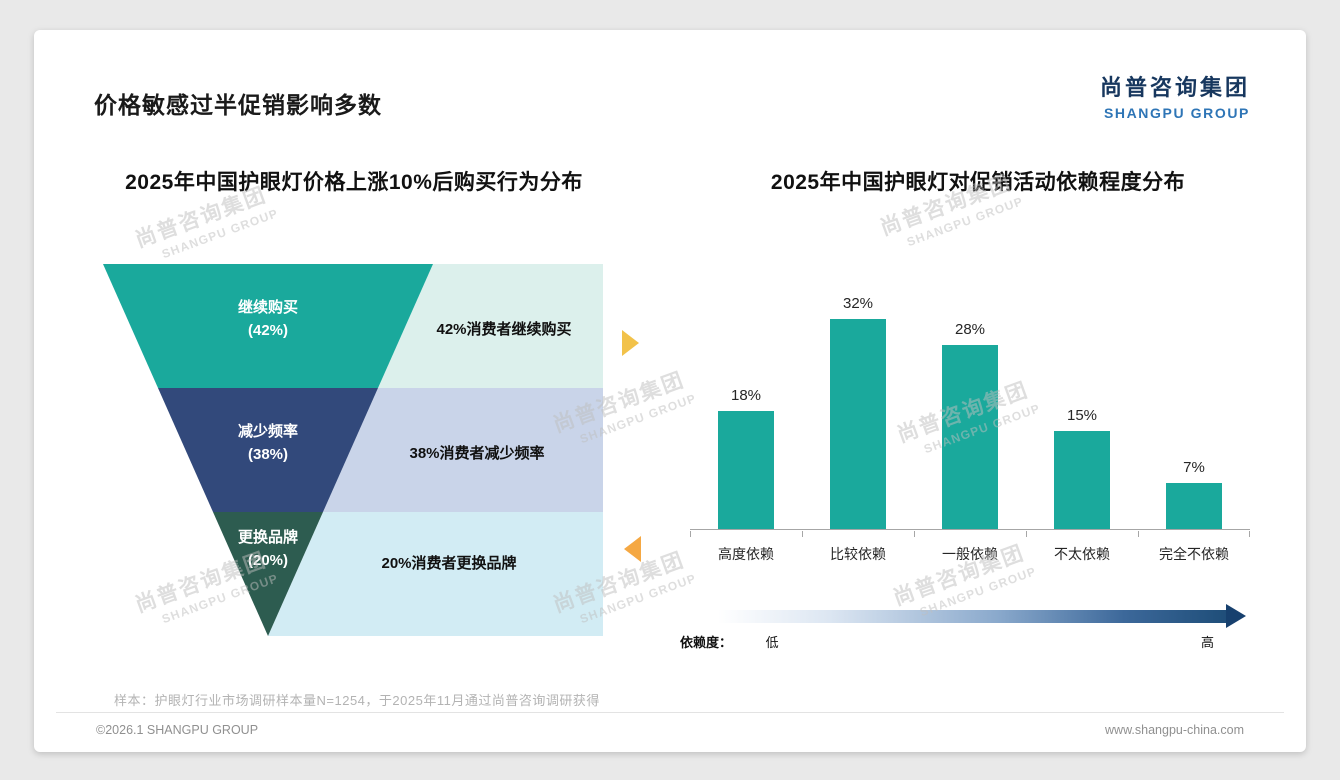  What do you see at coordinates (1174, 87) in the screenshot?
I see `logo-chinese-text: 尚普咨询集团` at bounding box center [1174, 87].